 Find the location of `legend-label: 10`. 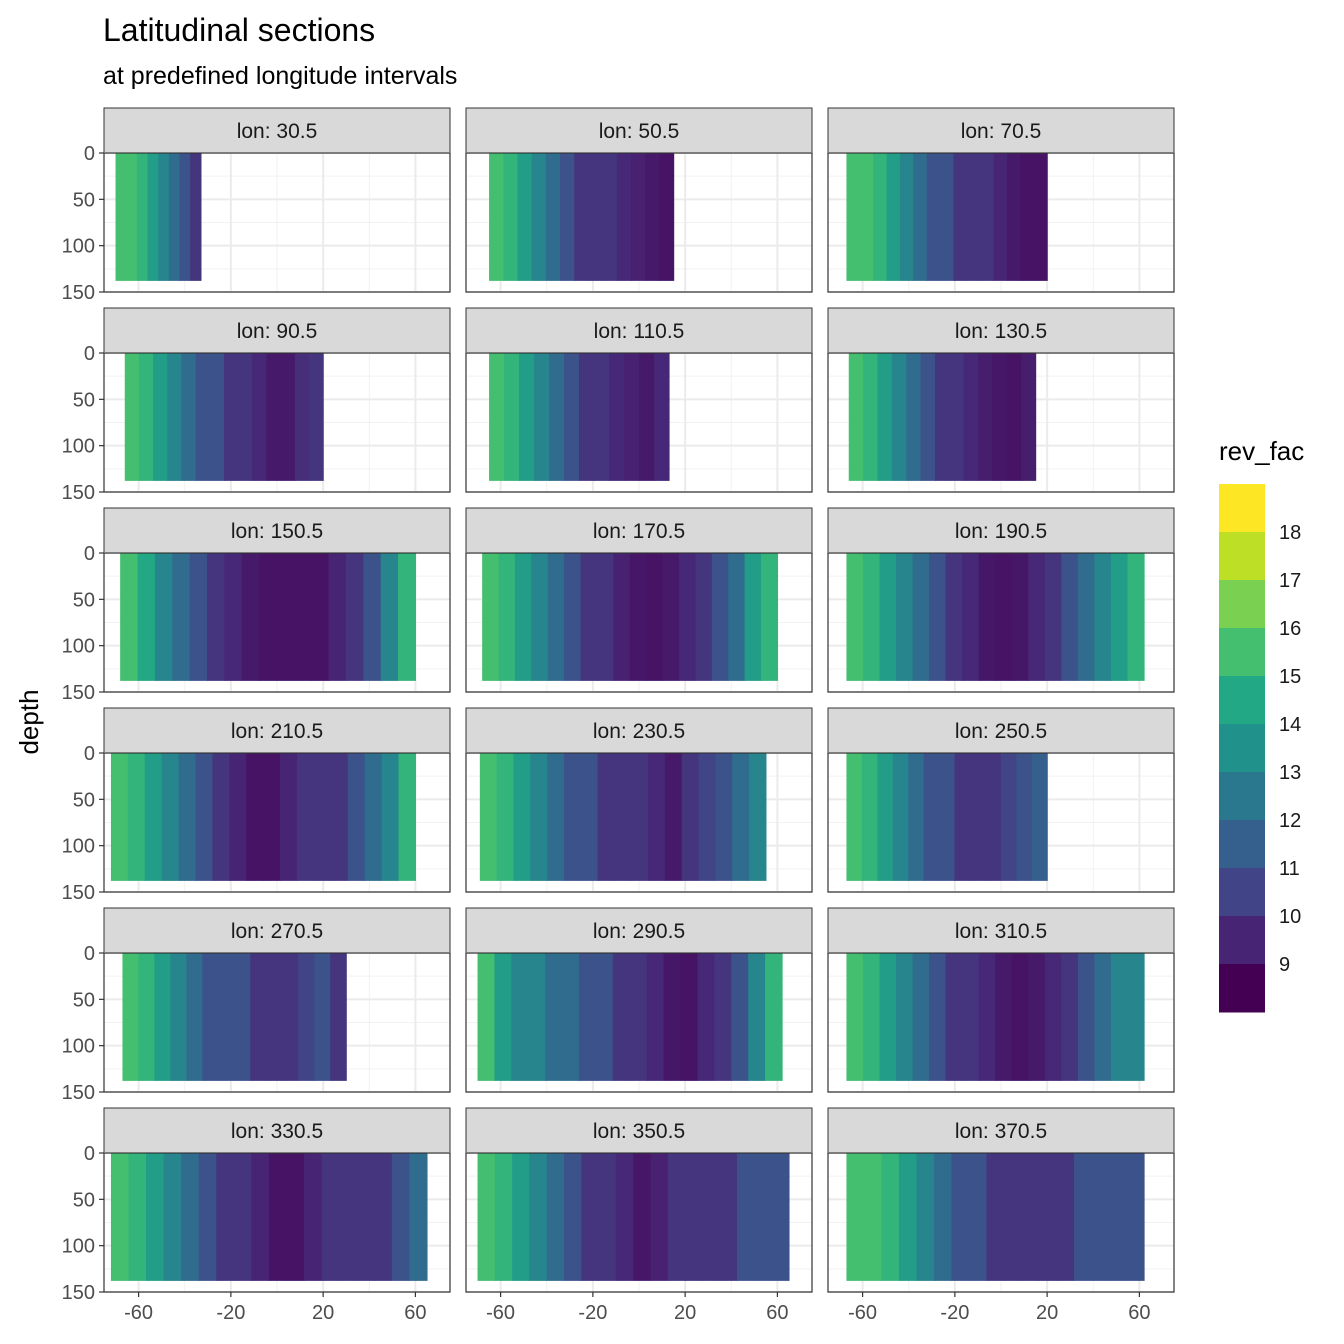

legend-label: 10 is located at coordinates (1290, 917).